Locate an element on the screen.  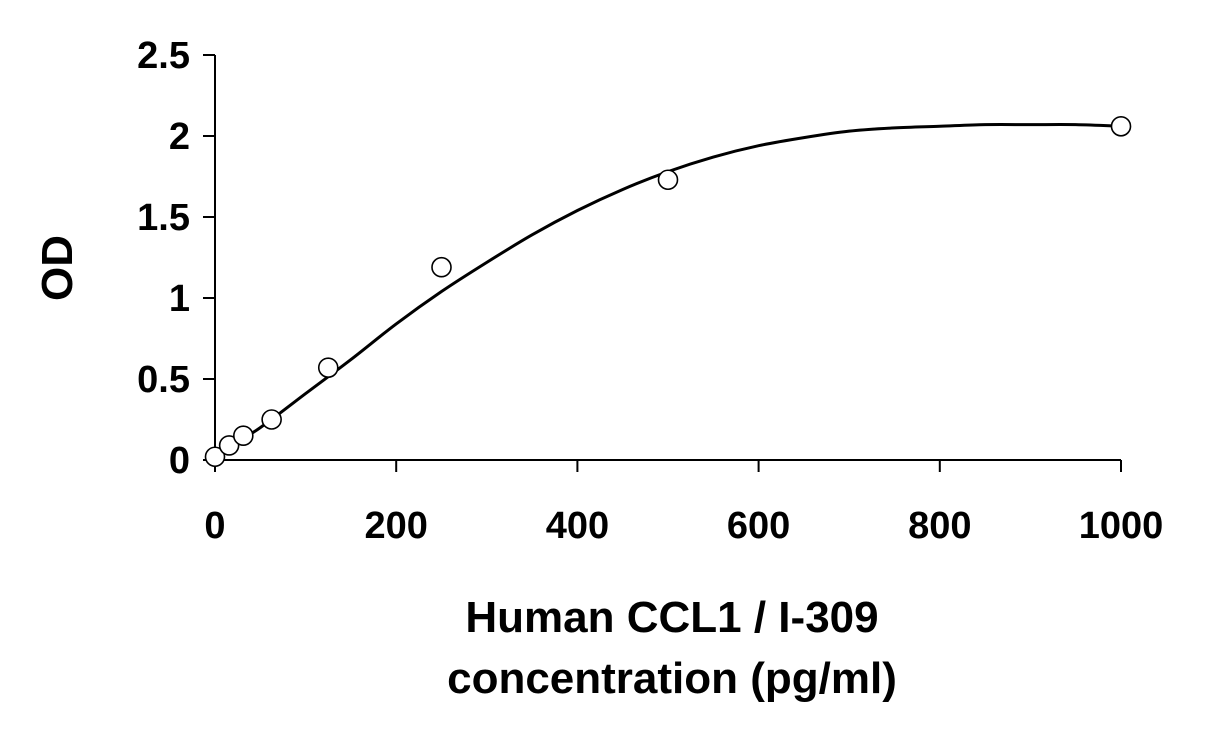
y-tick-label: 1 is located at coordinates (179, 299).